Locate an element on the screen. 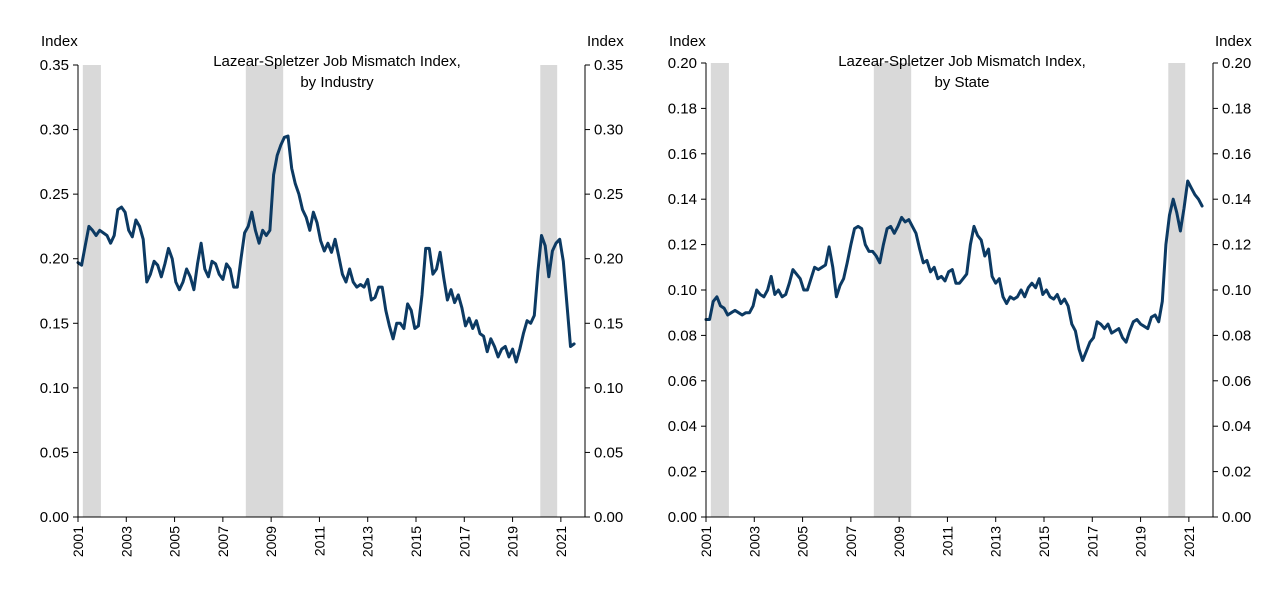 The height and width of the screenshot is (607, 1280). y-tick-label-left: 0.25 is located at coordinates (54, 194).